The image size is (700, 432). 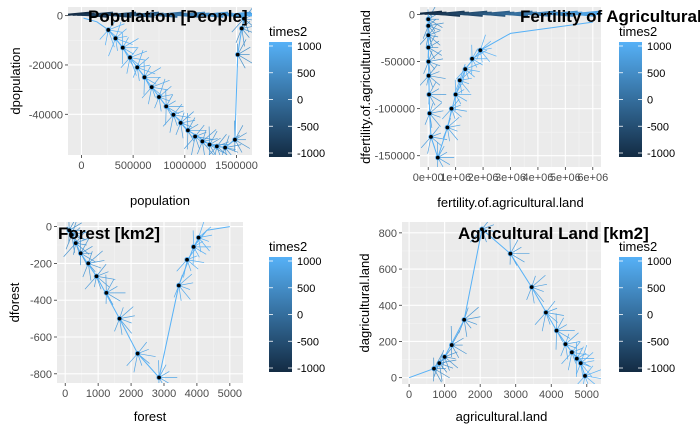 I want to click on x-tick-label: 4000, so click(x=197, y=394).